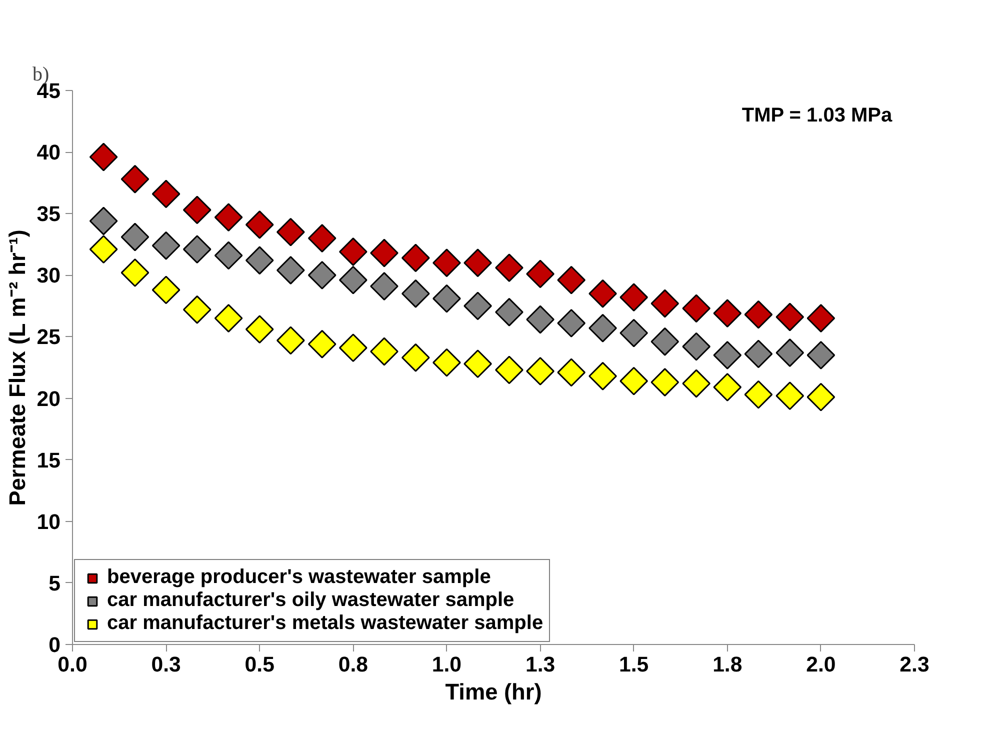 The width and height of the screenshot is (992, 754). I want to click on y-tick-label: 40, so click(48, 152).